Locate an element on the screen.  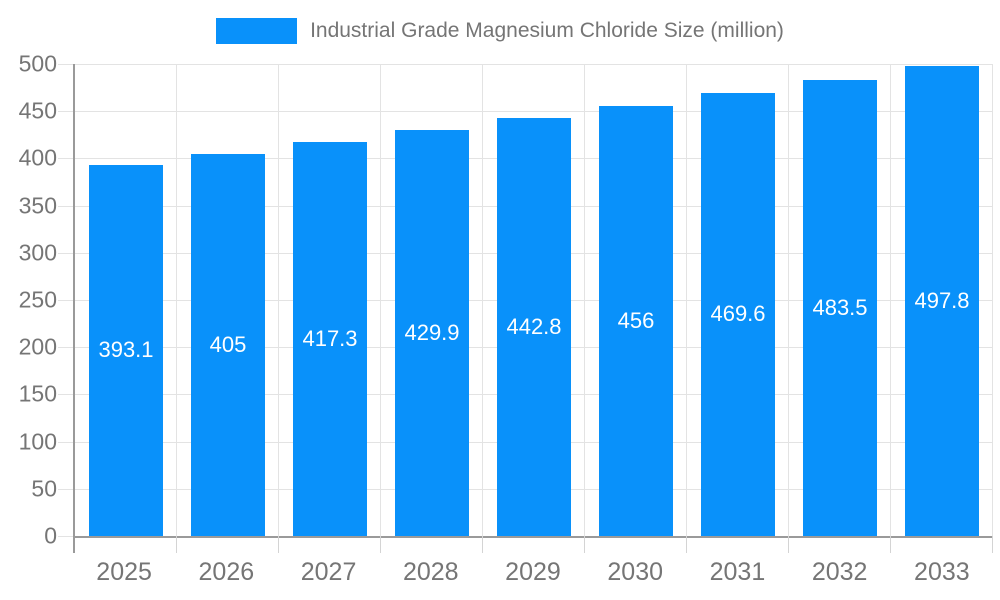
x-axis-label: 2028 is located at coordinates (430, 572).